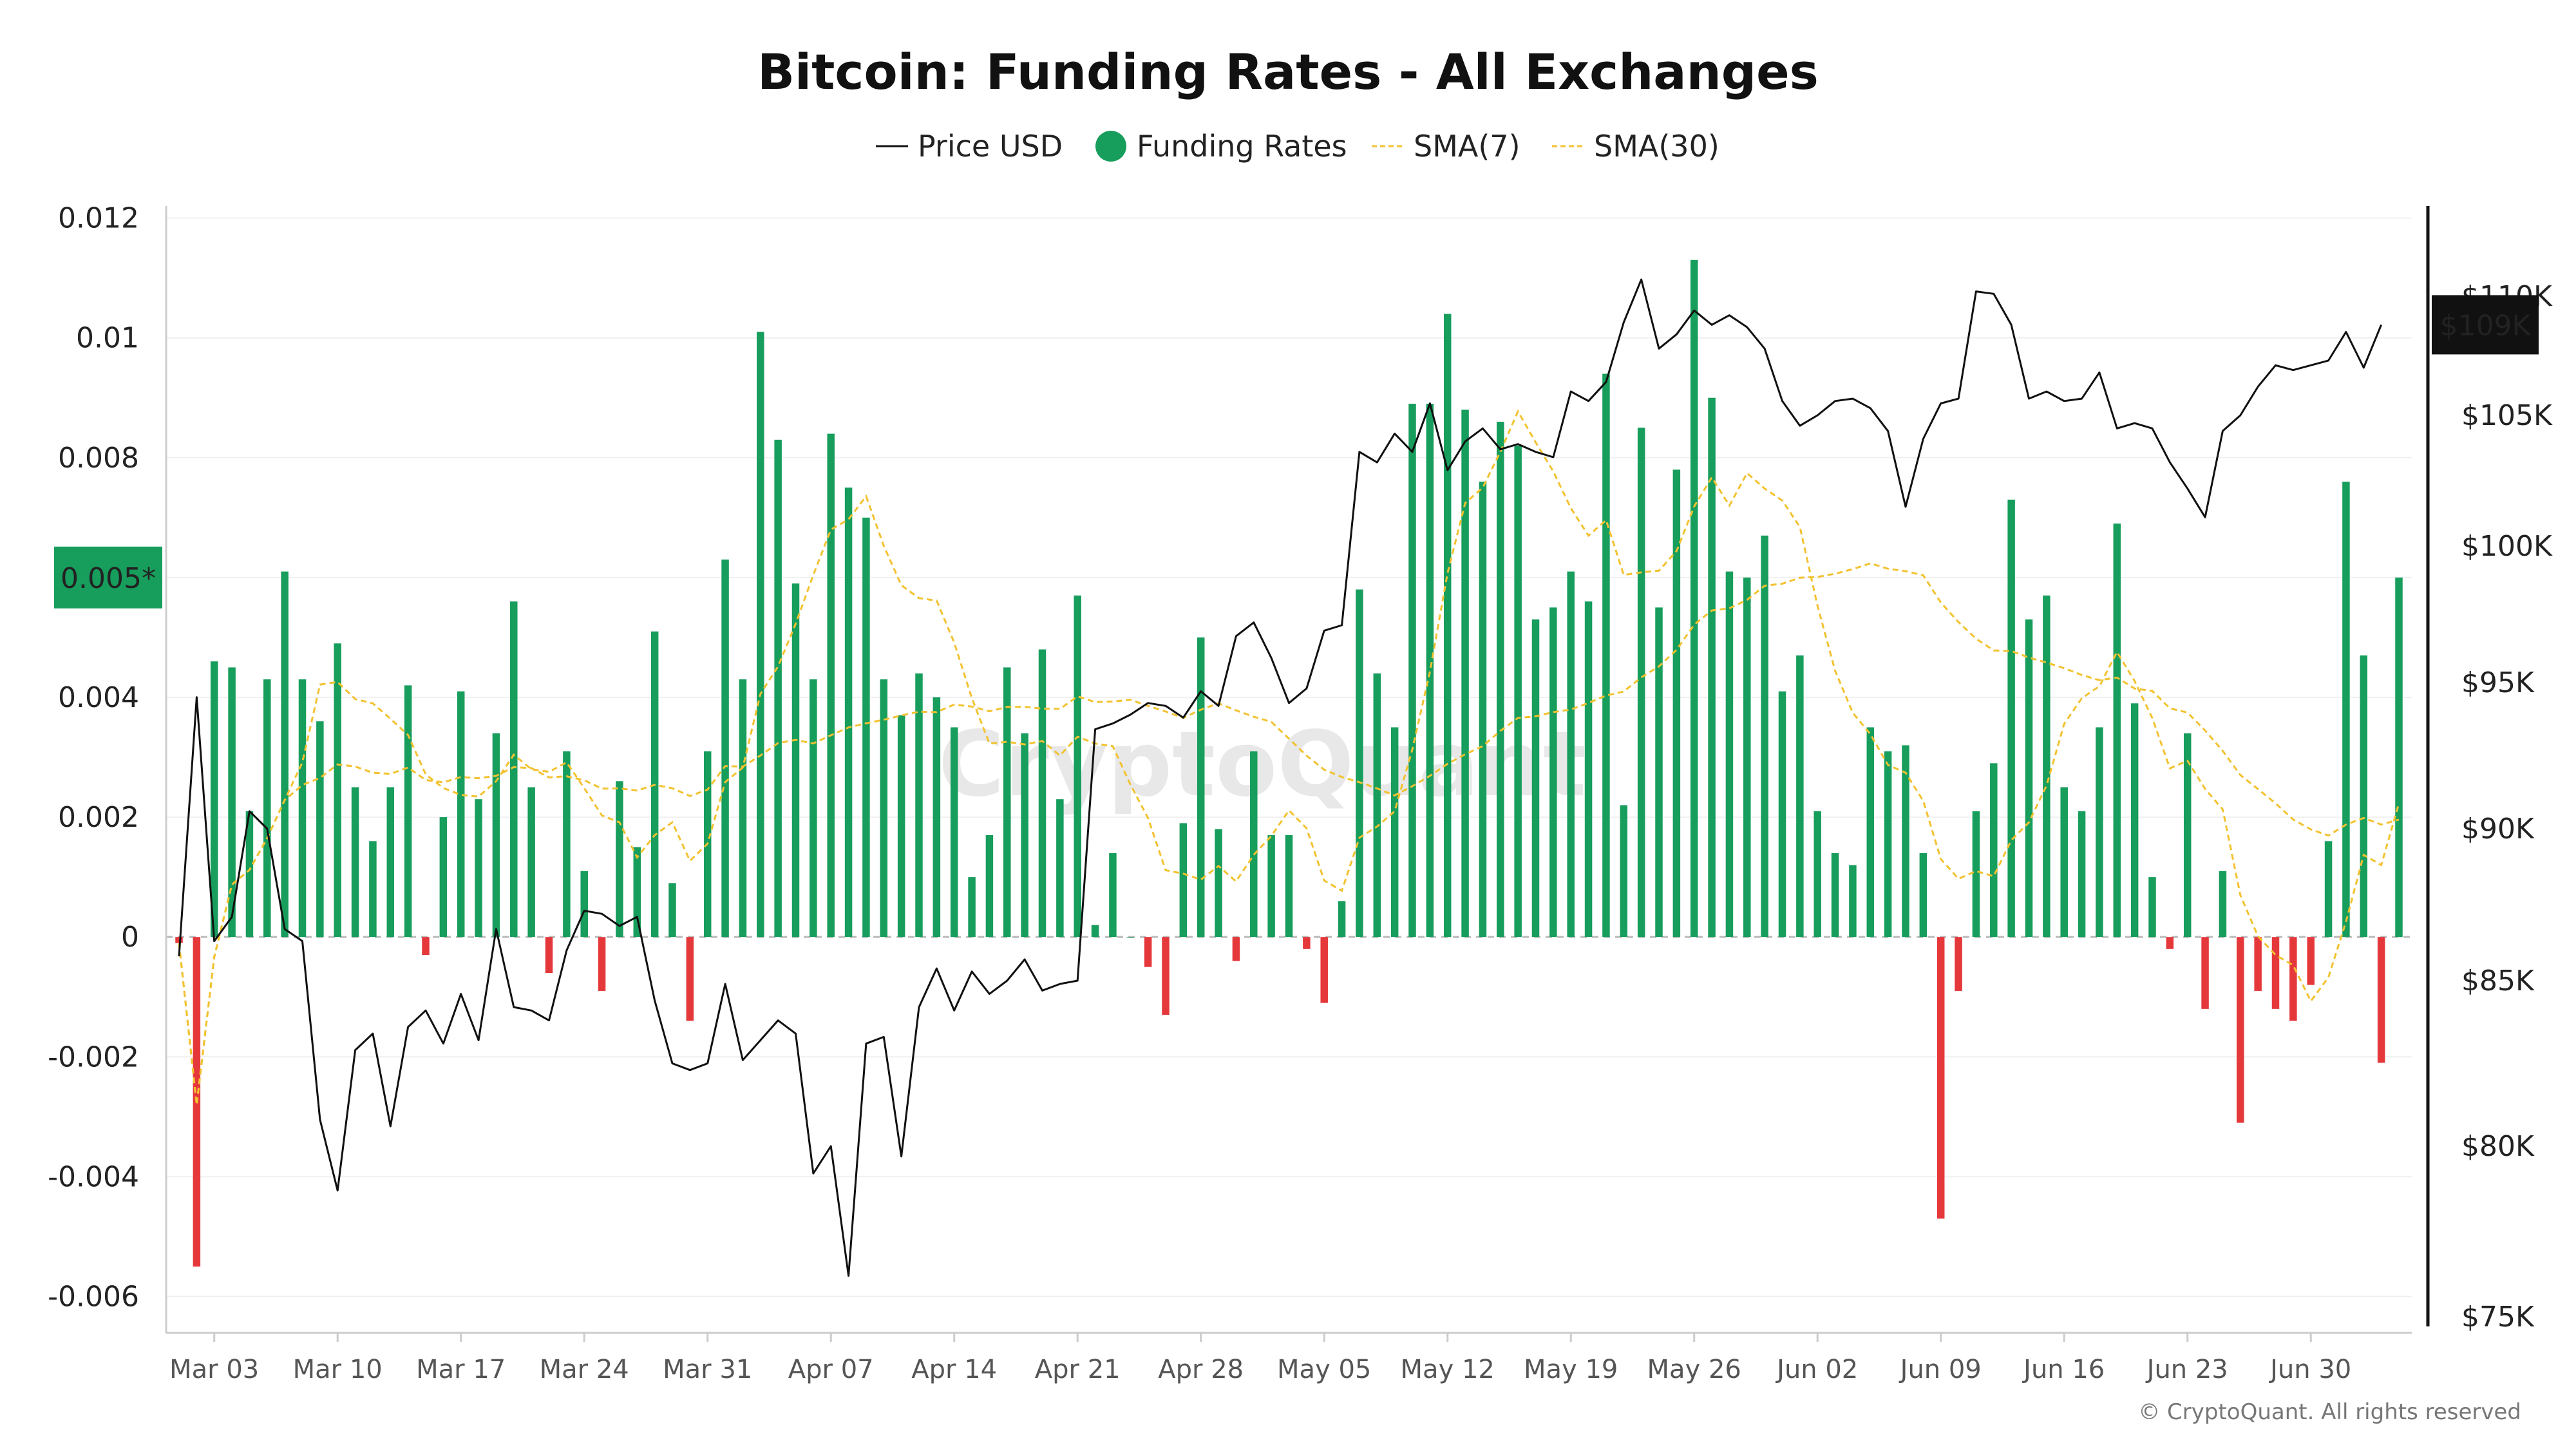 The width and height of the screenshot is (2576, 1452). What do you see at coordinates (2507, 415) in the screenshot?
I see `y-right-tick-label: $105K` at bounding box center [2507, 415].